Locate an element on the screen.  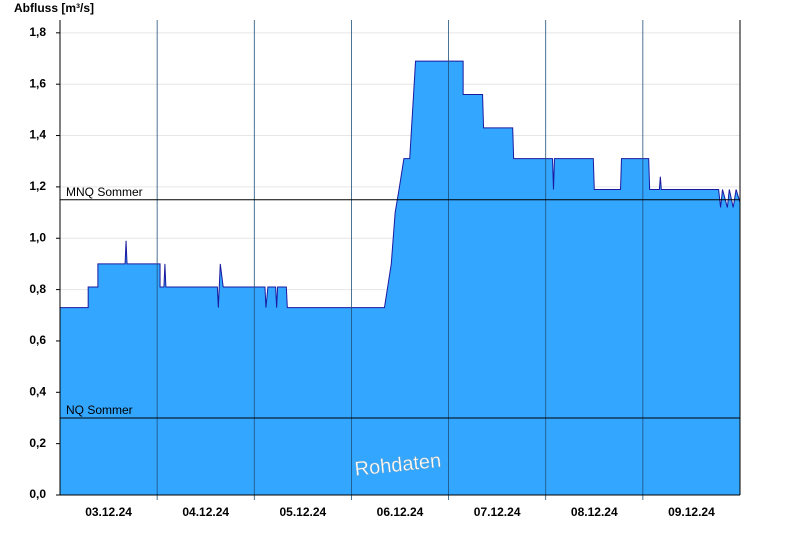
x-tick-label: 03.12.24 is located at coordinates (108, 512).